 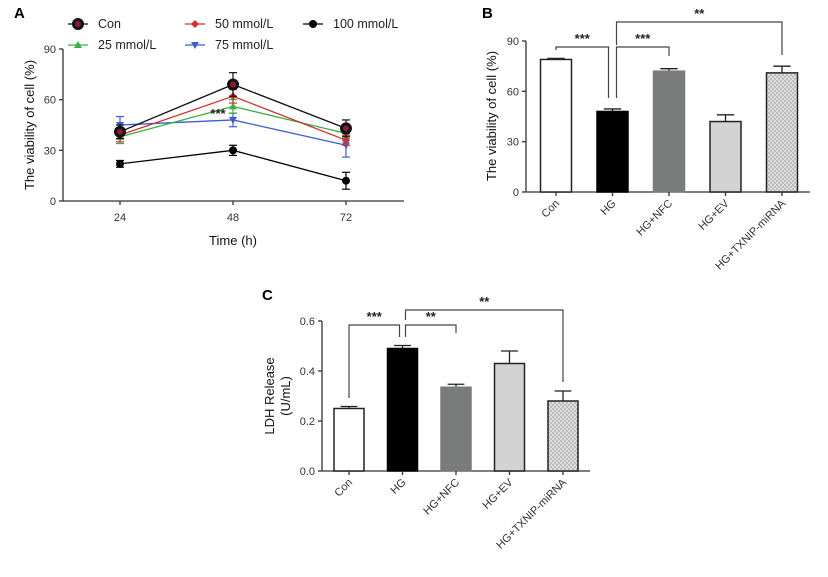 I want to click on y-axis-label-c-unit: (U/mL), so click(x=285, y=396).